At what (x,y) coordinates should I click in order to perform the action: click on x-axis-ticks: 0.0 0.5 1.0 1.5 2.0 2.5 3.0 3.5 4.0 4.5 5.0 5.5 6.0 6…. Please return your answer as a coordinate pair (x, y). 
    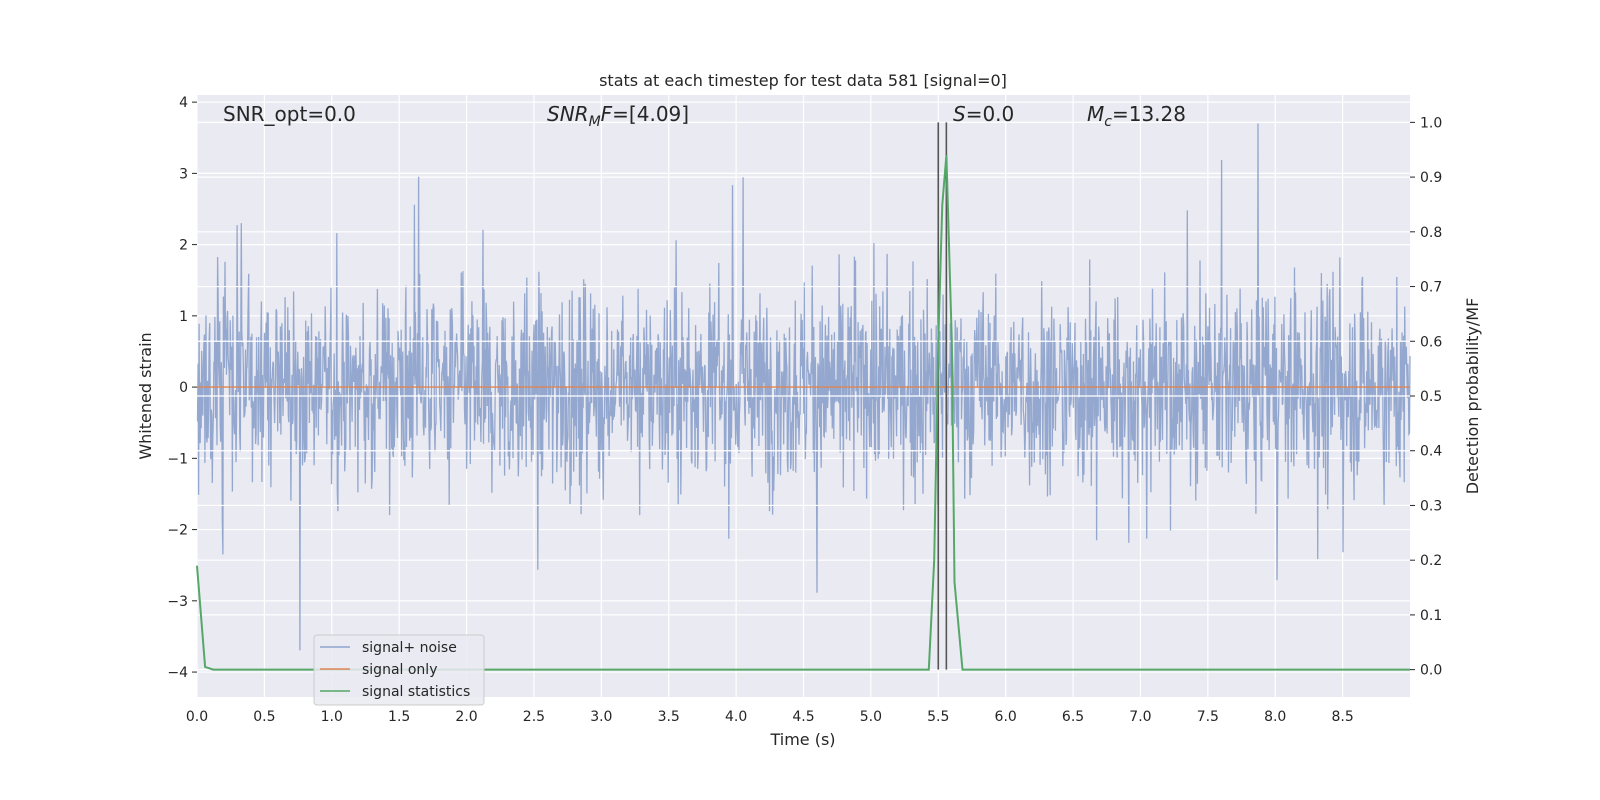
    Looking at the image, I should click on (770, 717).